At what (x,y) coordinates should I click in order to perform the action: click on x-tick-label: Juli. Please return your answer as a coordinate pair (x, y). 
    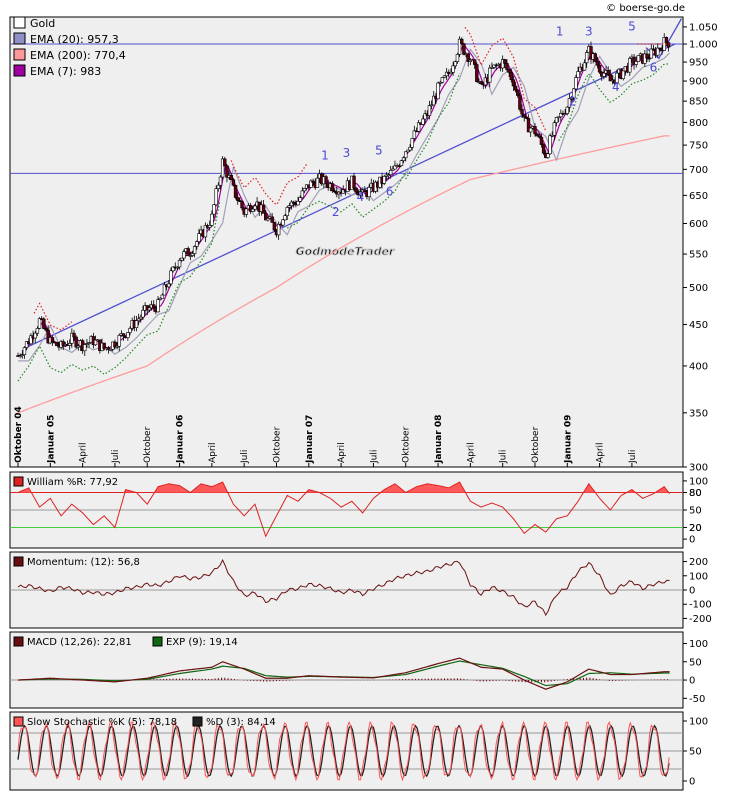
    Looking at the image, I should click on (504, 457).